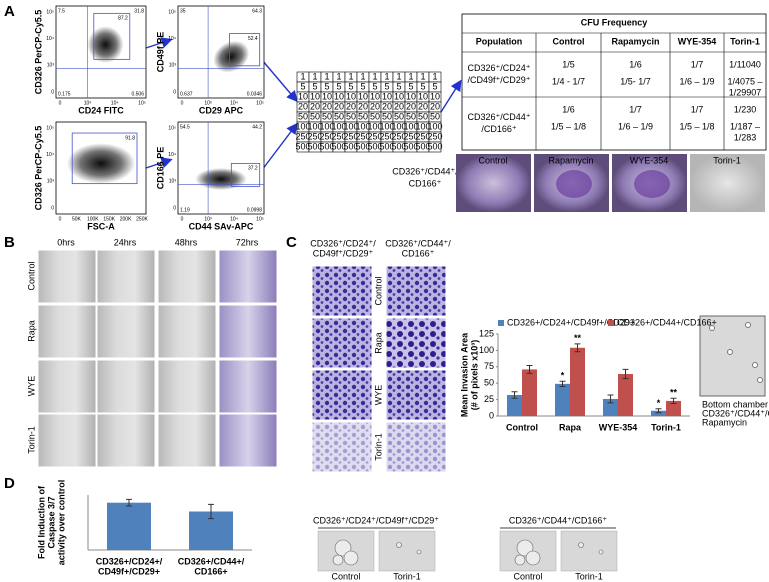  I want to click on grid-value: 20, so click(315, 106).